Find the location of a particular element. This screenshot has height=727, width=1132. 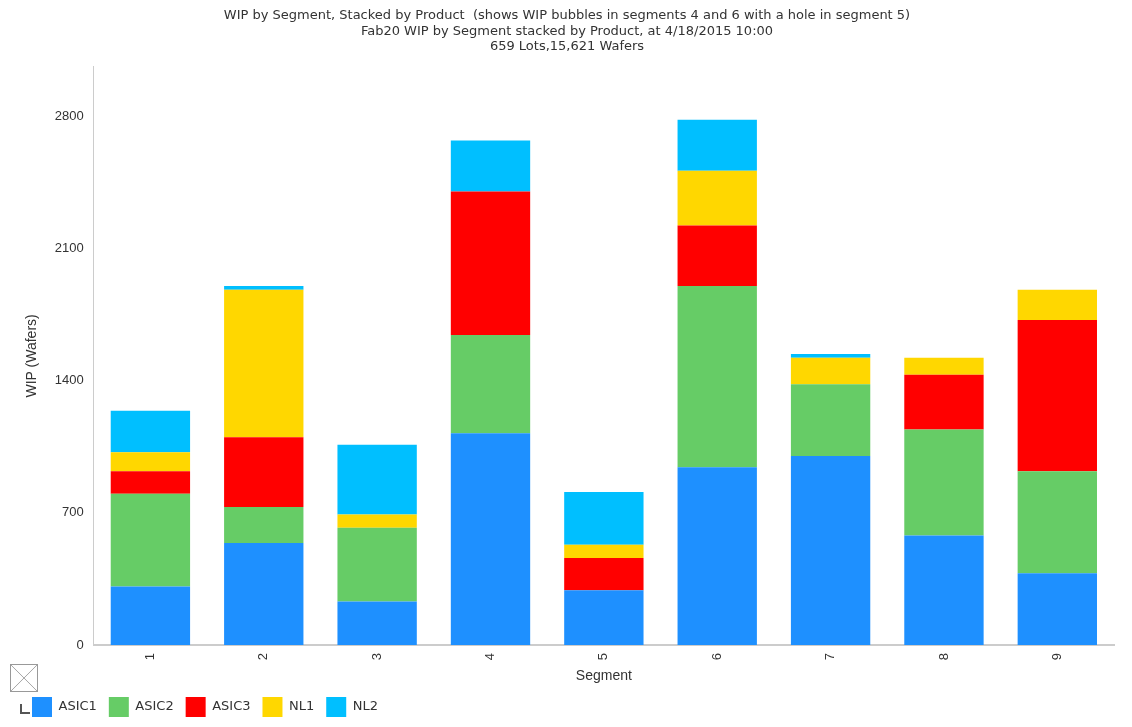

y-tick-label: 0 is located at coordinates (80, 644).